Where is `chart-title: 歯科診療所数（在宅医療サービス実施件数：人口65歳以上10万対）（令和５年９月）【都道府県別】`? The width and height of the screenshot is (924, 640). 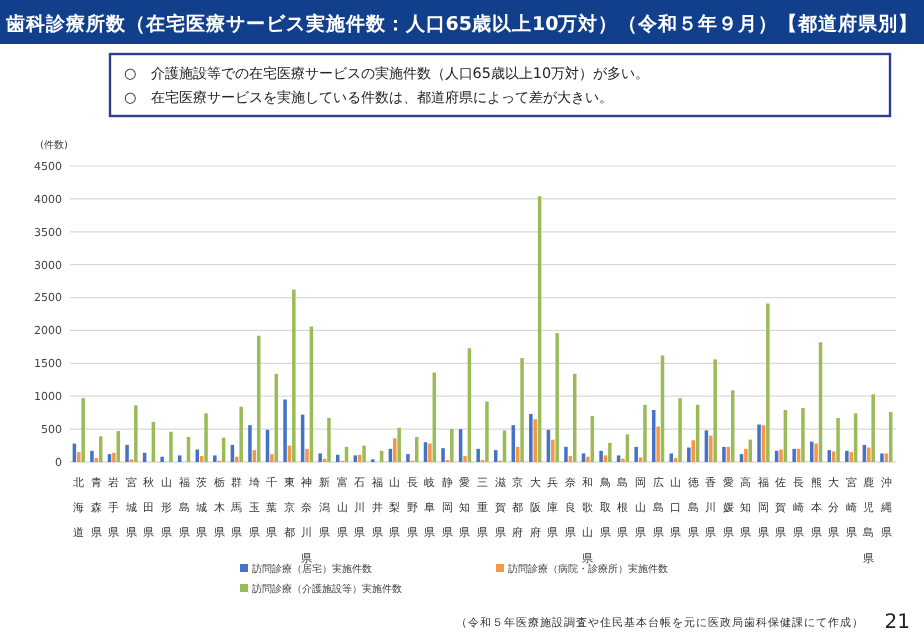 chart-title: 歯科診療所数（在宅医療サービス実施件数：人口65歳以上10万対）（令和５年９月）【都道府県別】 is located at coordinates (461, 24).